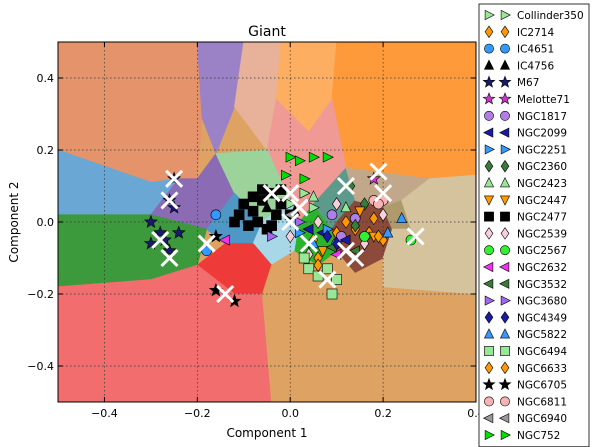  What do you see at coordinates (46, 222) in the screenshot?
I see `y-tick-label-2: 0.0` at bounding box center [46, 222].